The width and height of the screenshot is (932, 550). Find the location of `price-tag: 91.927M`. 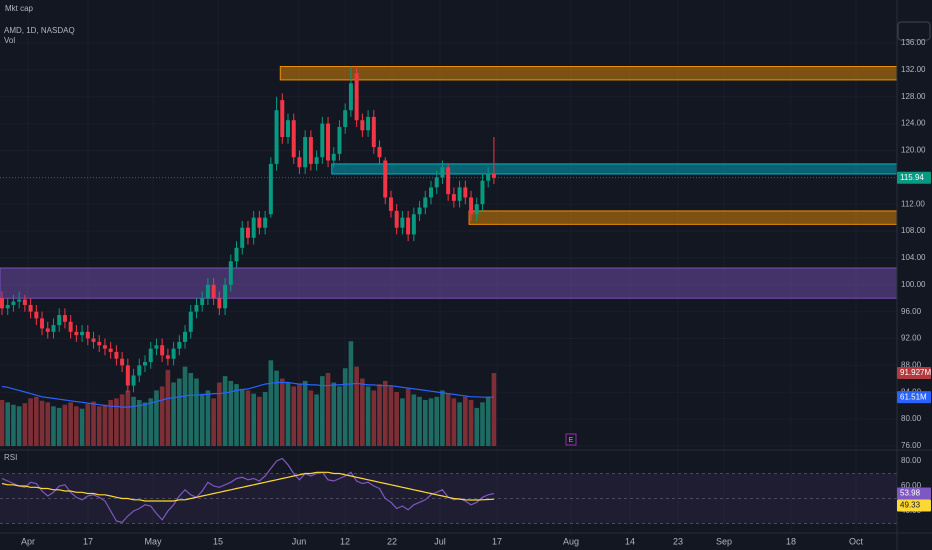

price-tag: 91.927M is located at coordinates (915, 372).